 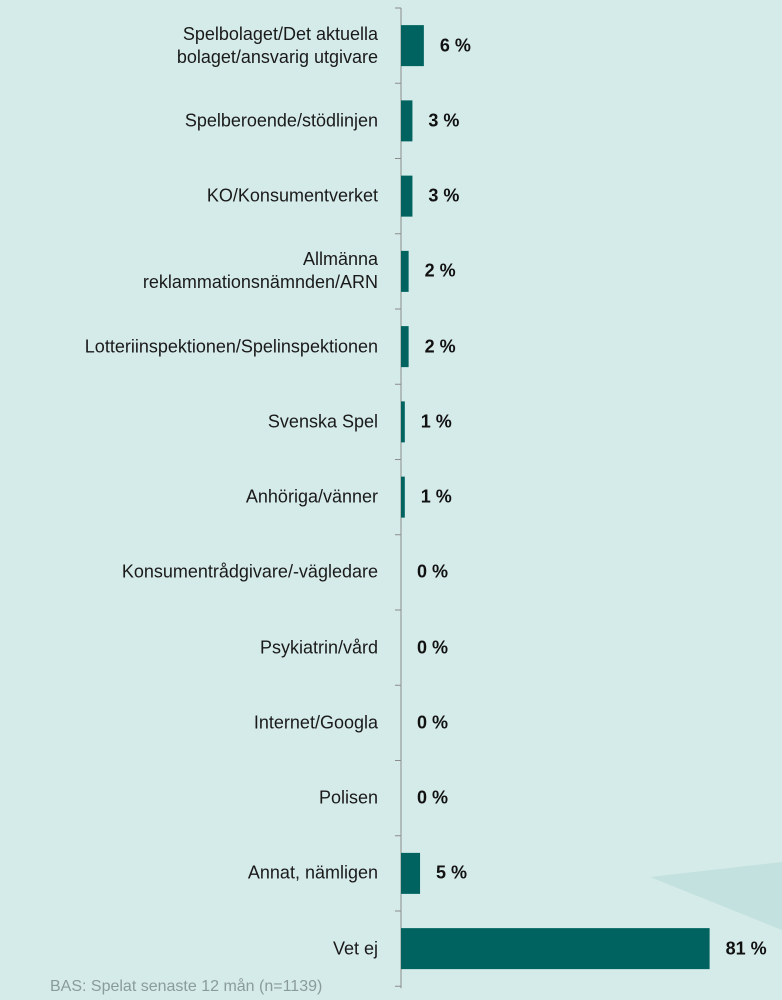 I want to click on value-label: 6 %, so click(x=455, y=45).